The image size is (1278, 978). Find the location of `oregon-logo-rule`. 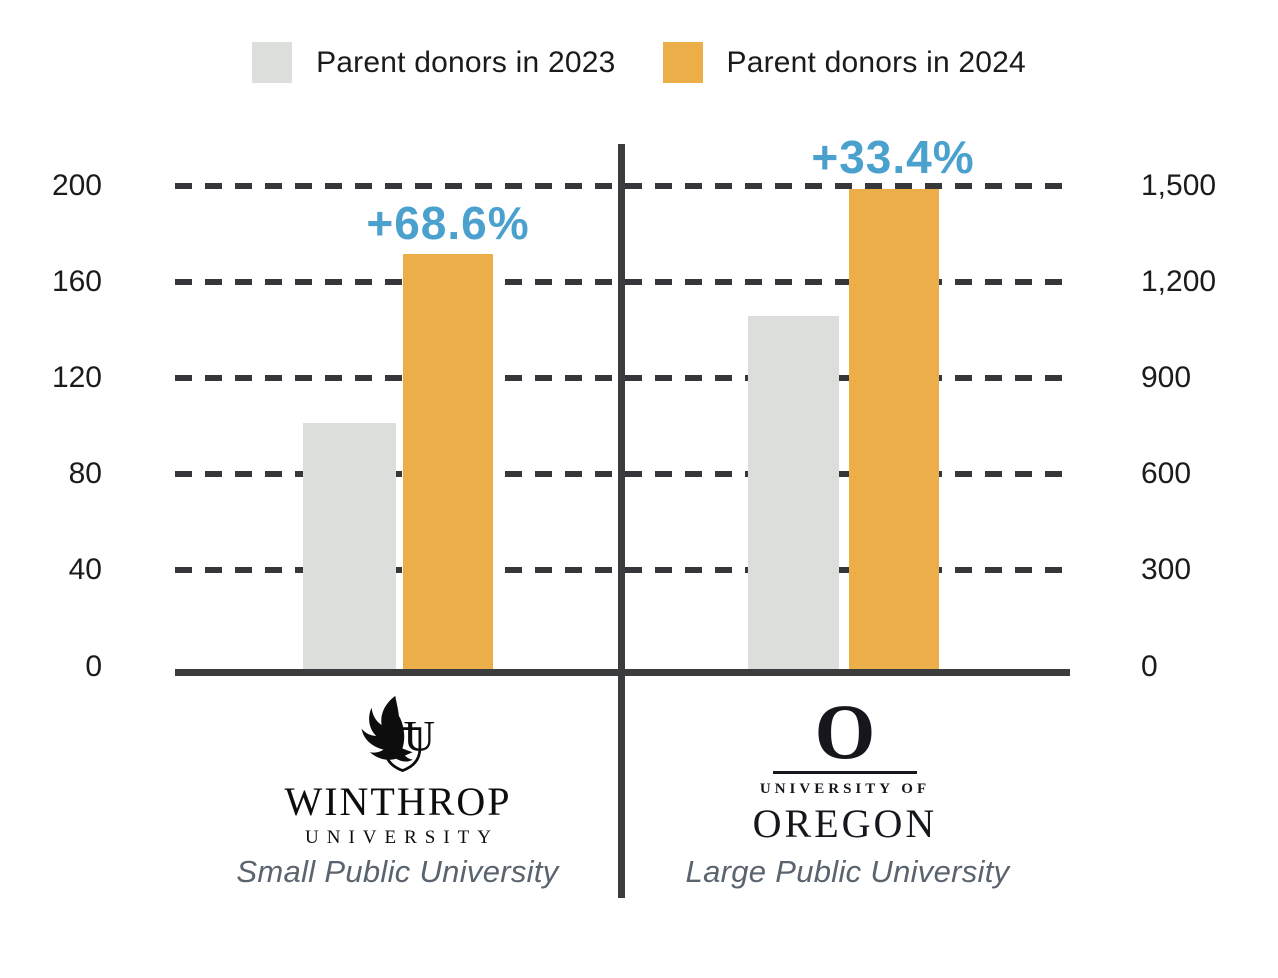

oregon-logo-rule is located at coordinates (845, 772).